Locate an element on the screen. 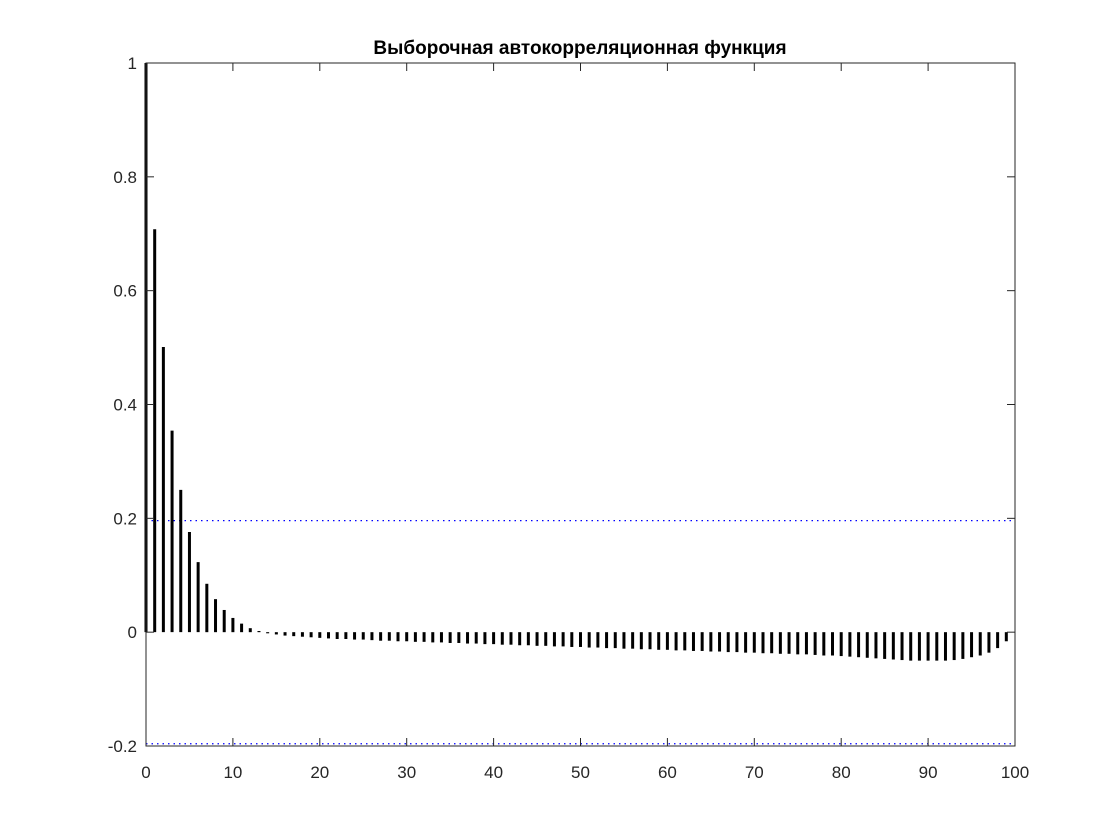 The image size is (1120, 840). x-tick-label-60: 60 is located at coordinates (667, 772).